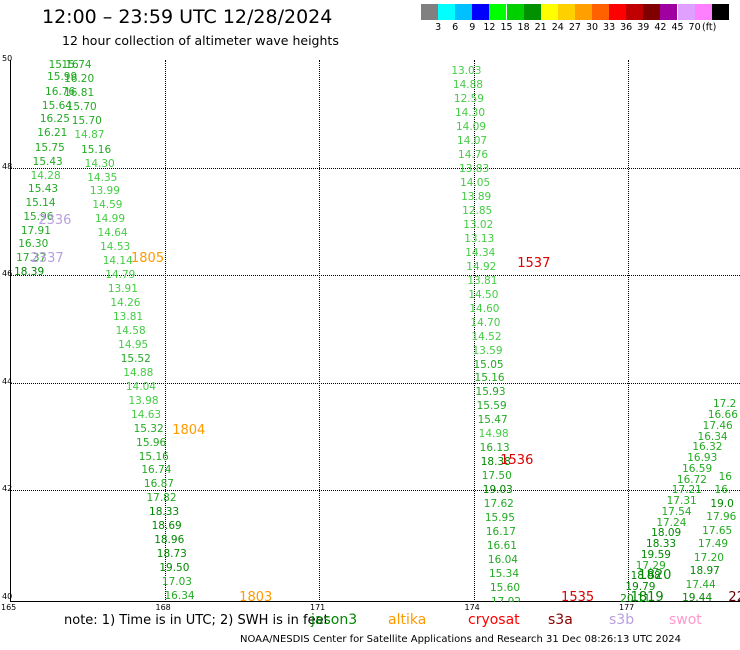 This screenshot has height=650, width=740. What do you see at coordinates (474, 168) in the screenshot?
I see `wave-height-value: 13.83` at bounding box center [474, 168].